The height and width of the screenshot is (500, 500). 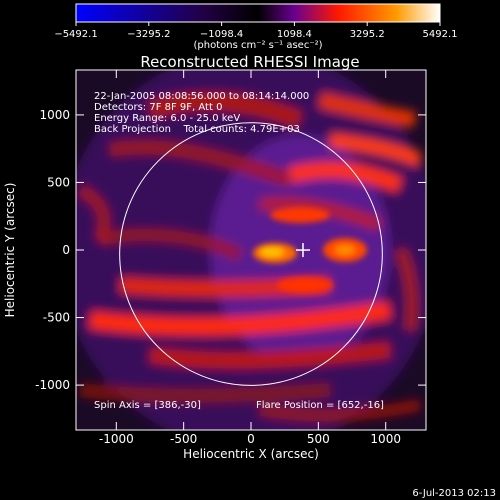 What do you see at coordinates (158, 107) in the screenshot?
I see `info-line-2: Detectors: 7F 8F 9F, Att 0` at bounding box center [158, 107].